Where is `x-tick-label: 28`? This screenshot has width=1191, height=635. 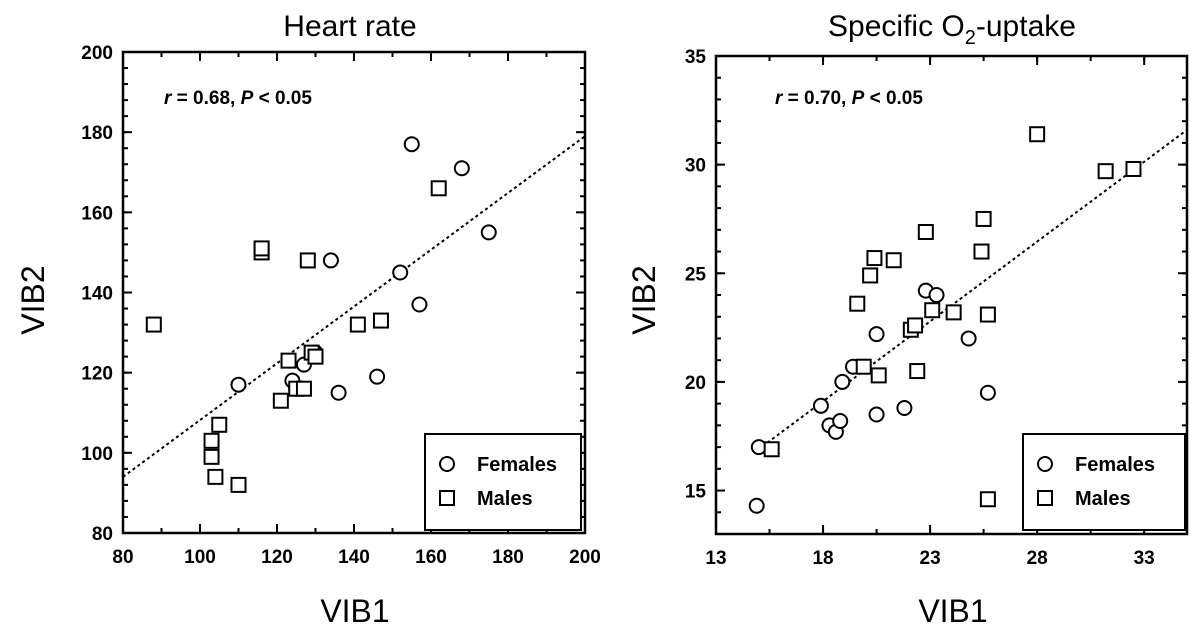
x-tick-label: 28 is located at coordinates (1037, 558).